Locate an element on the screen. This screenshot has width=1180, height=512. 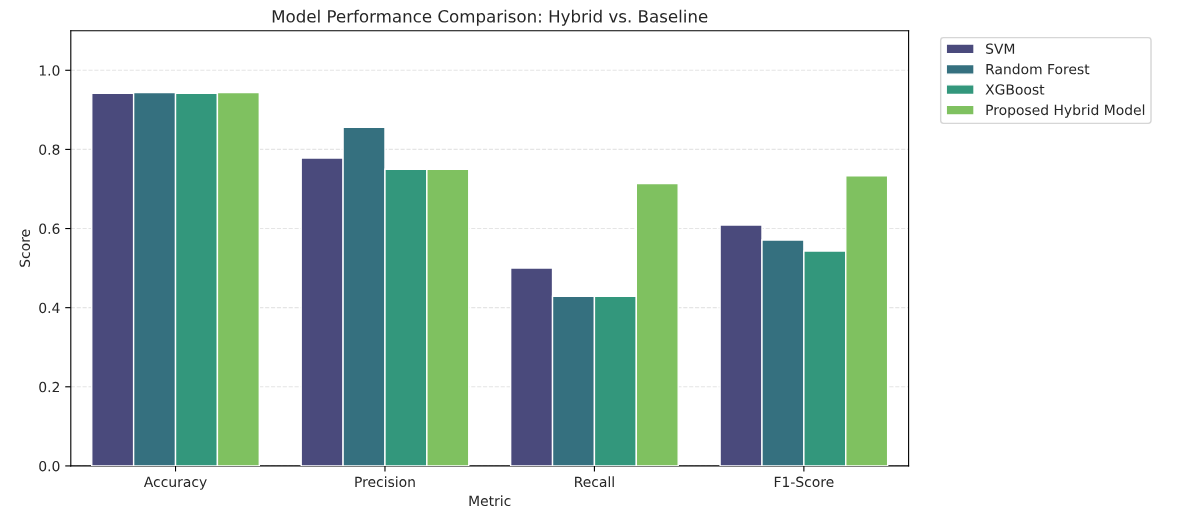
x-tick-label: Recall is located at coordinates (594, 482).